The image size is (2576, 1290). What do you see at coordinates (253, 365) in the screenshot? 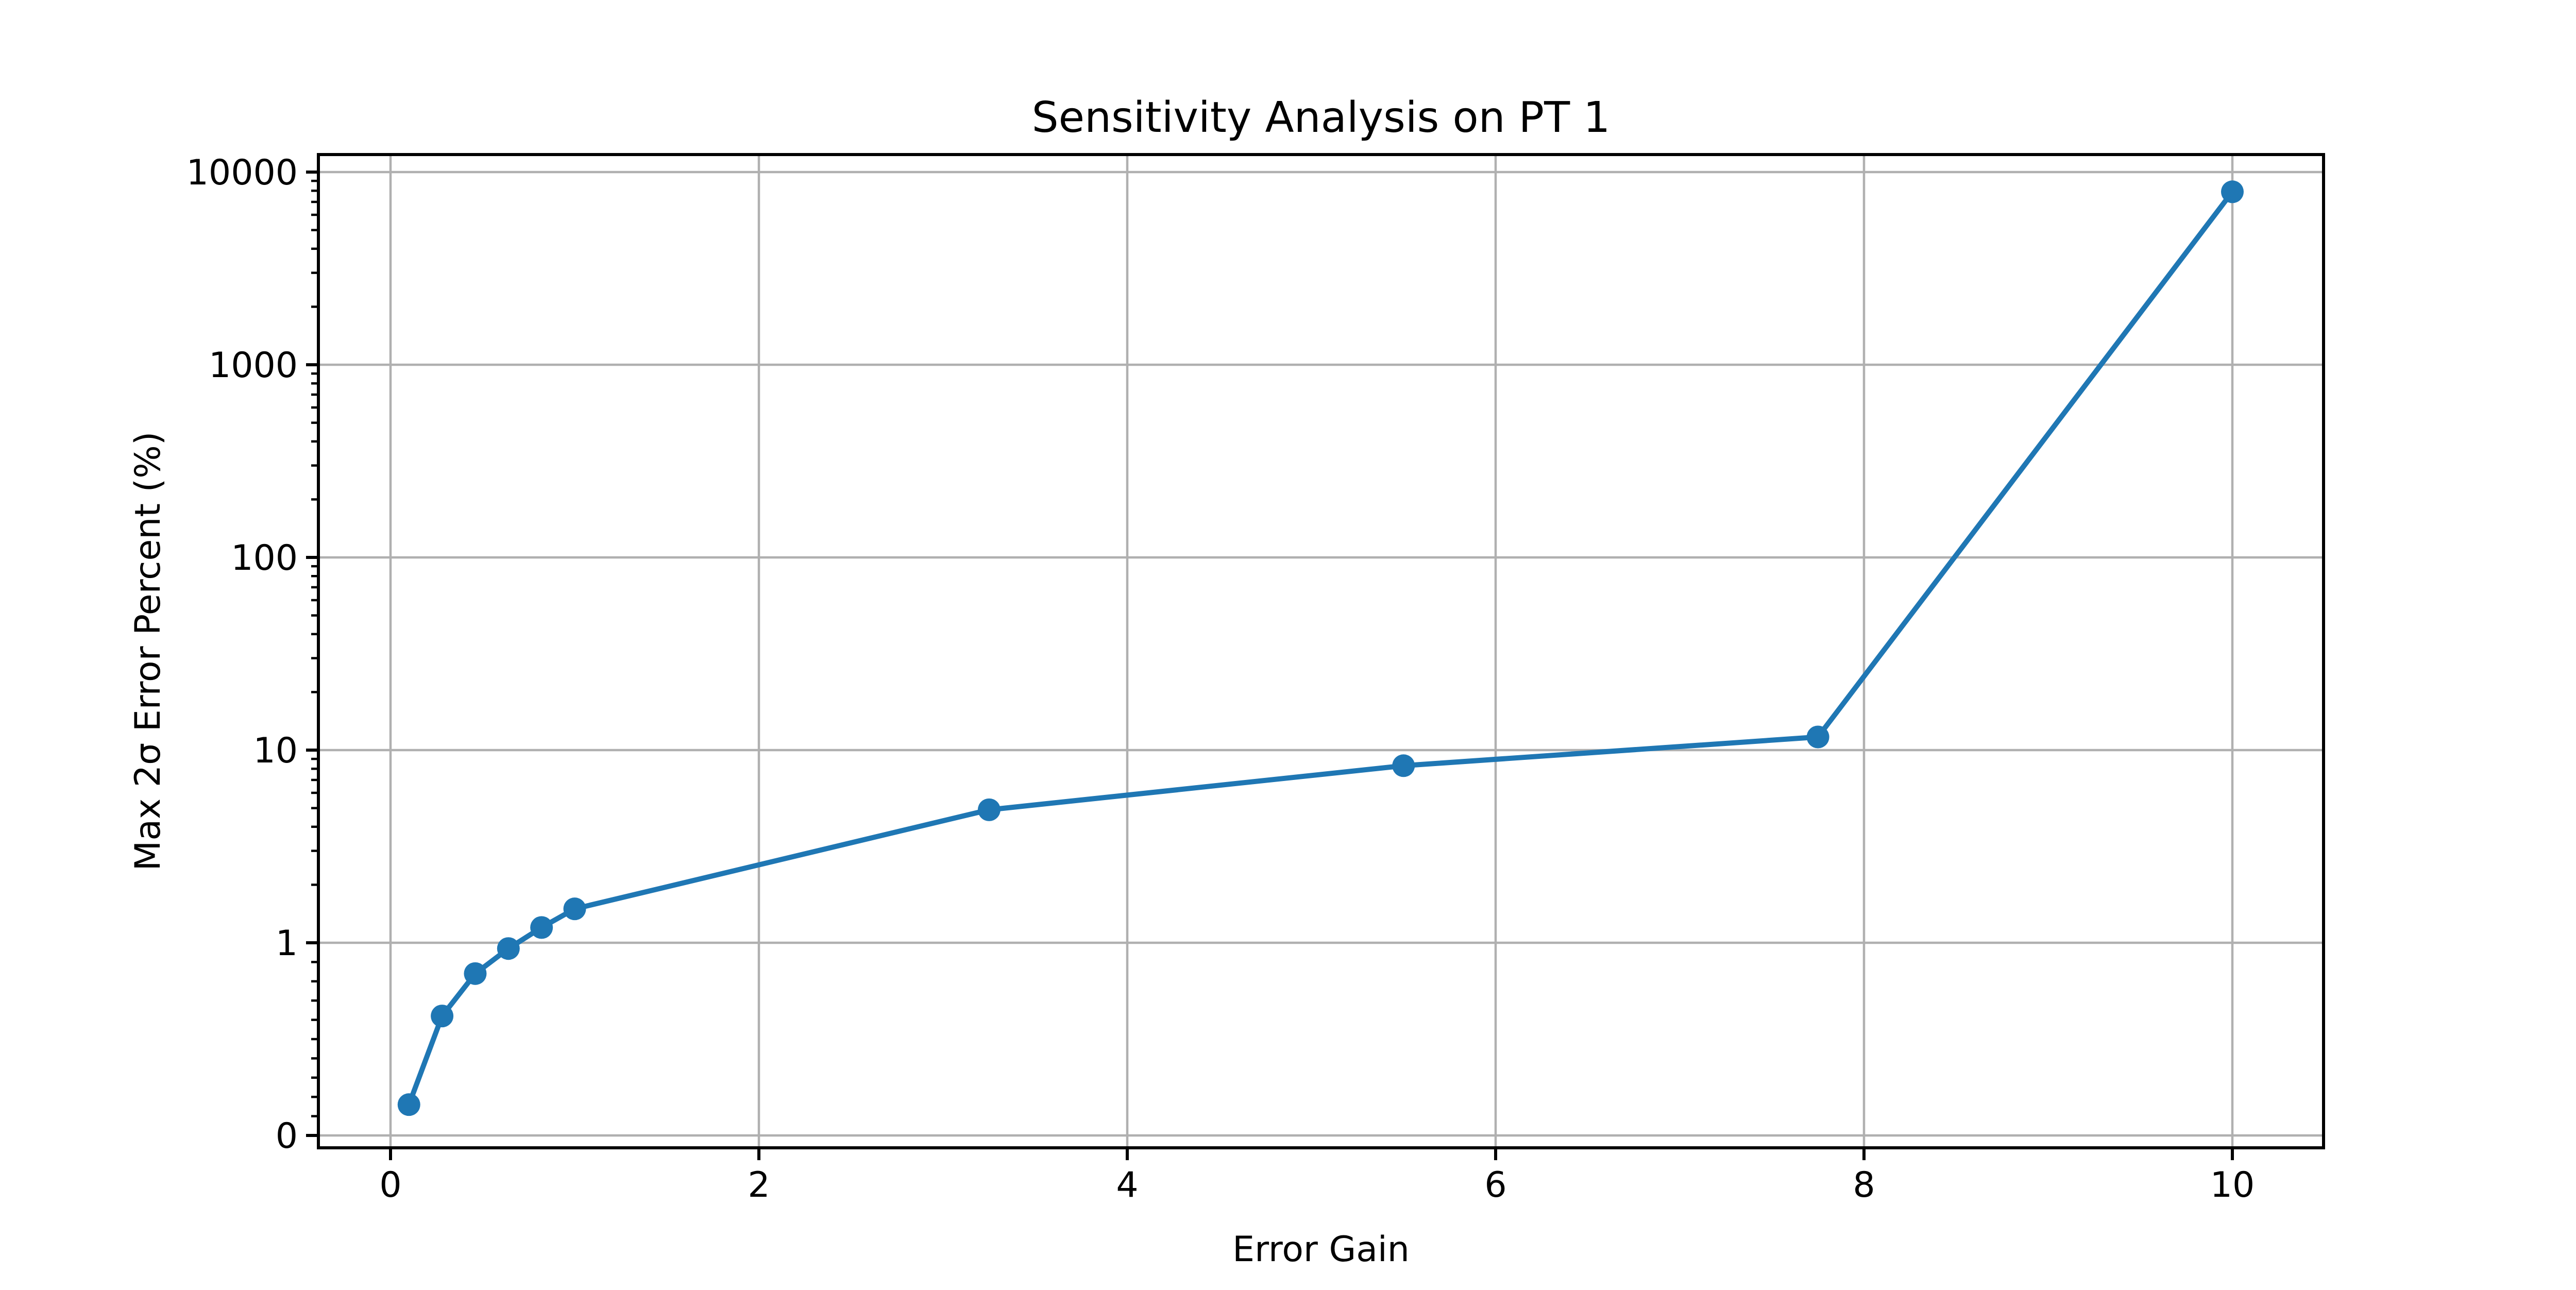
I see `y-tick-label: 1000` at bounding box center [253, 365].